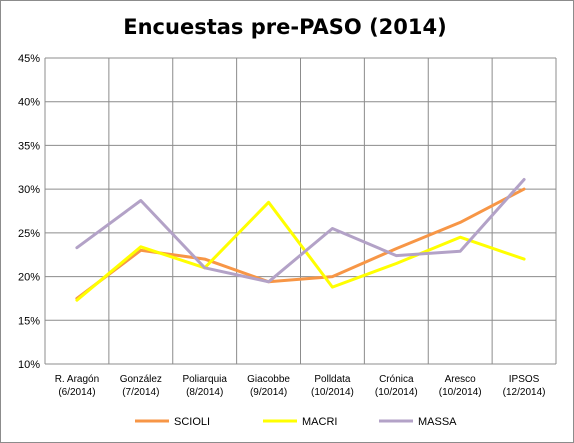 The image size is (574, 443). Describe the element at coordinates (396, 386) in the screenshot. I see `x-tick-label: Crónica (10/2014)` at that location.